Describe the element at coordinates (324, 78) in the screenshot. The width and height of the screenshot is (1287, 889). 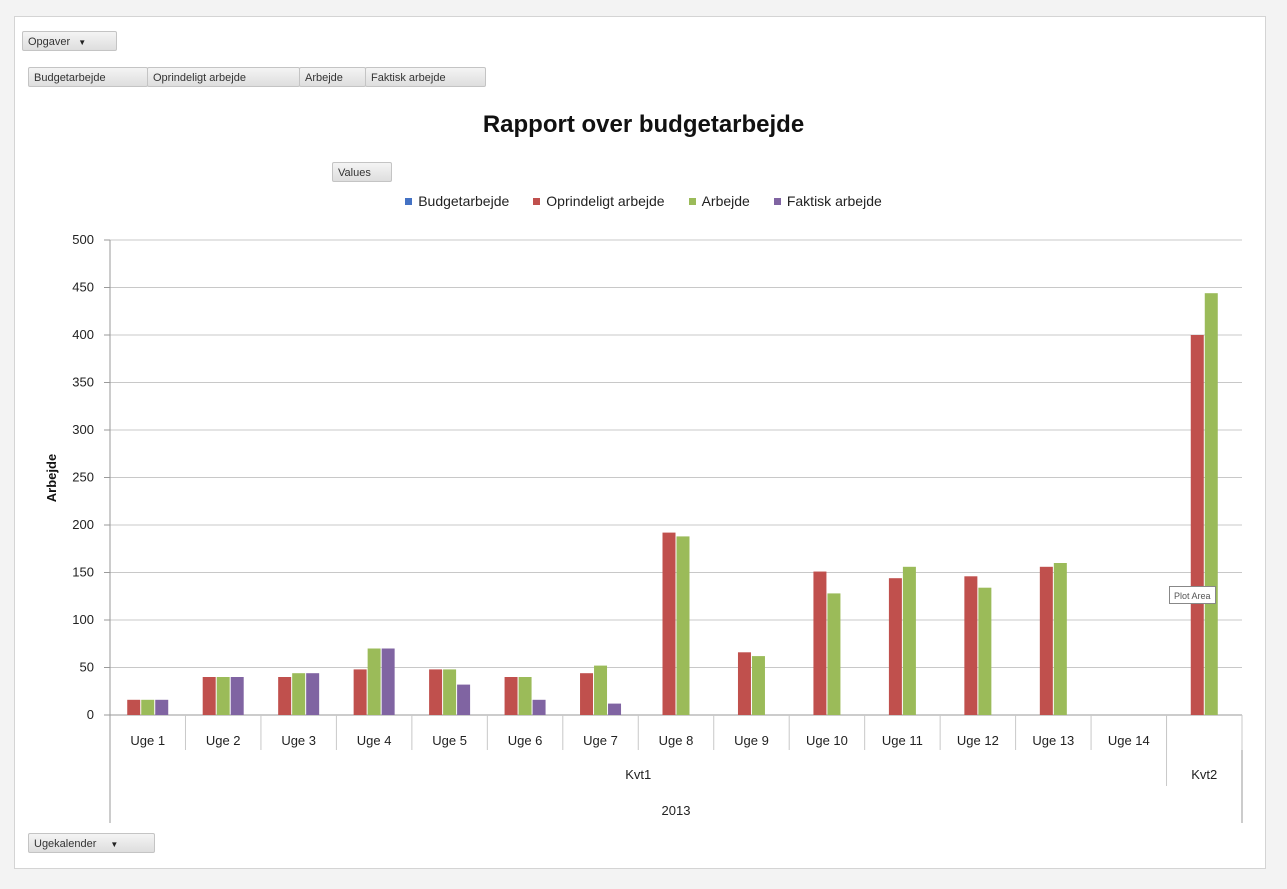
I see `field-button-label: Arbejde` at that location.